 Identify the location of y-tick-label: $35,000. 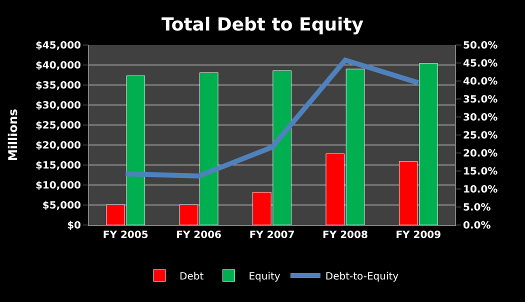
(58, 86).